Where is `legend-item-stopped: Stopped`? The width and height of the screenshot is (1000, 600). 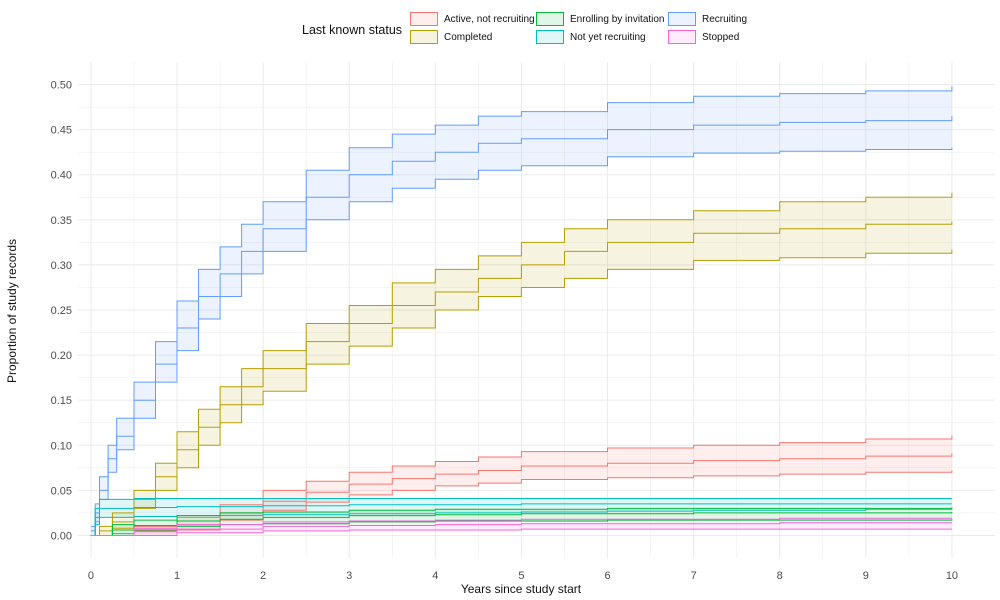 legend-item-stopped: Stopped is located at coordinates (703, 37).